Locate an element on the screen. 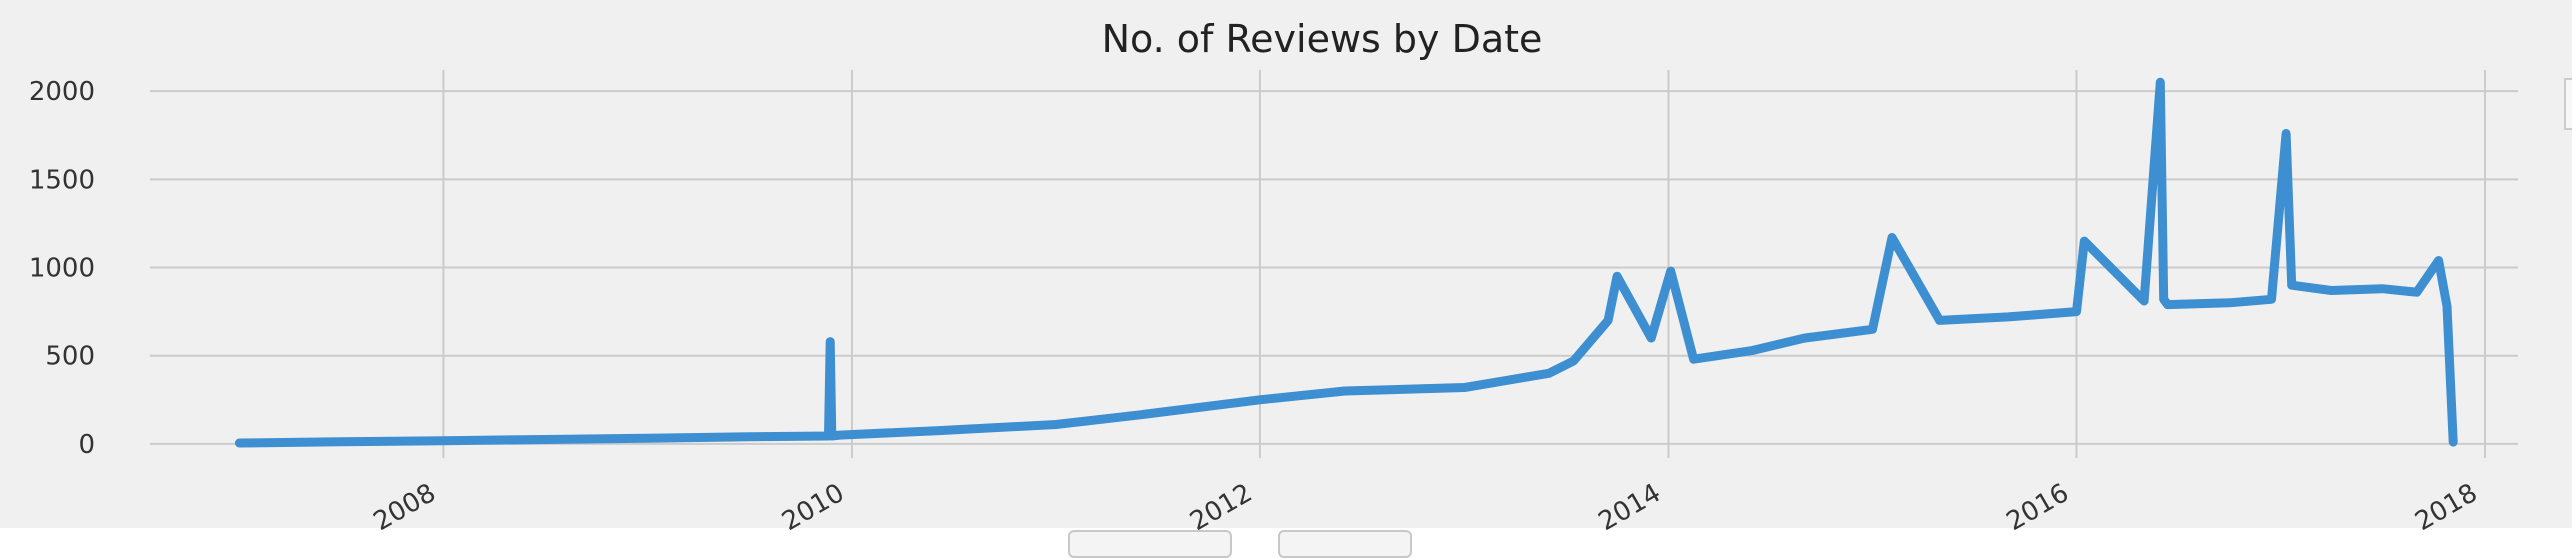  y-tick-label: 0 is located at coordinates (86, 445).